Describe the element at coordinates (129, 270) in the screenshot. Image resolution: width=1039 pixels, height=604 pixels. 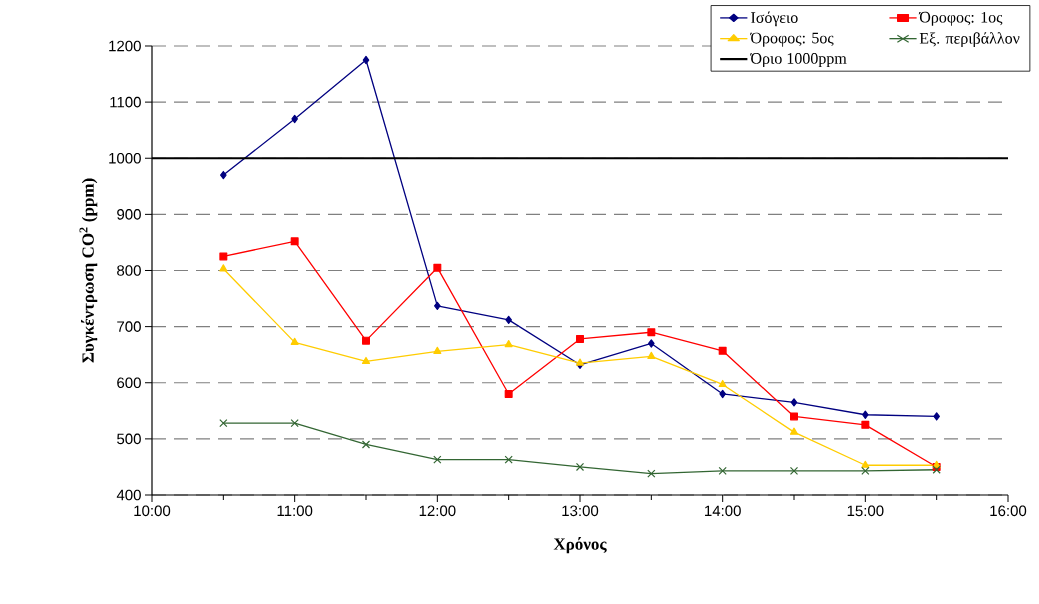
I see `y-tick-label: 800` at that location.